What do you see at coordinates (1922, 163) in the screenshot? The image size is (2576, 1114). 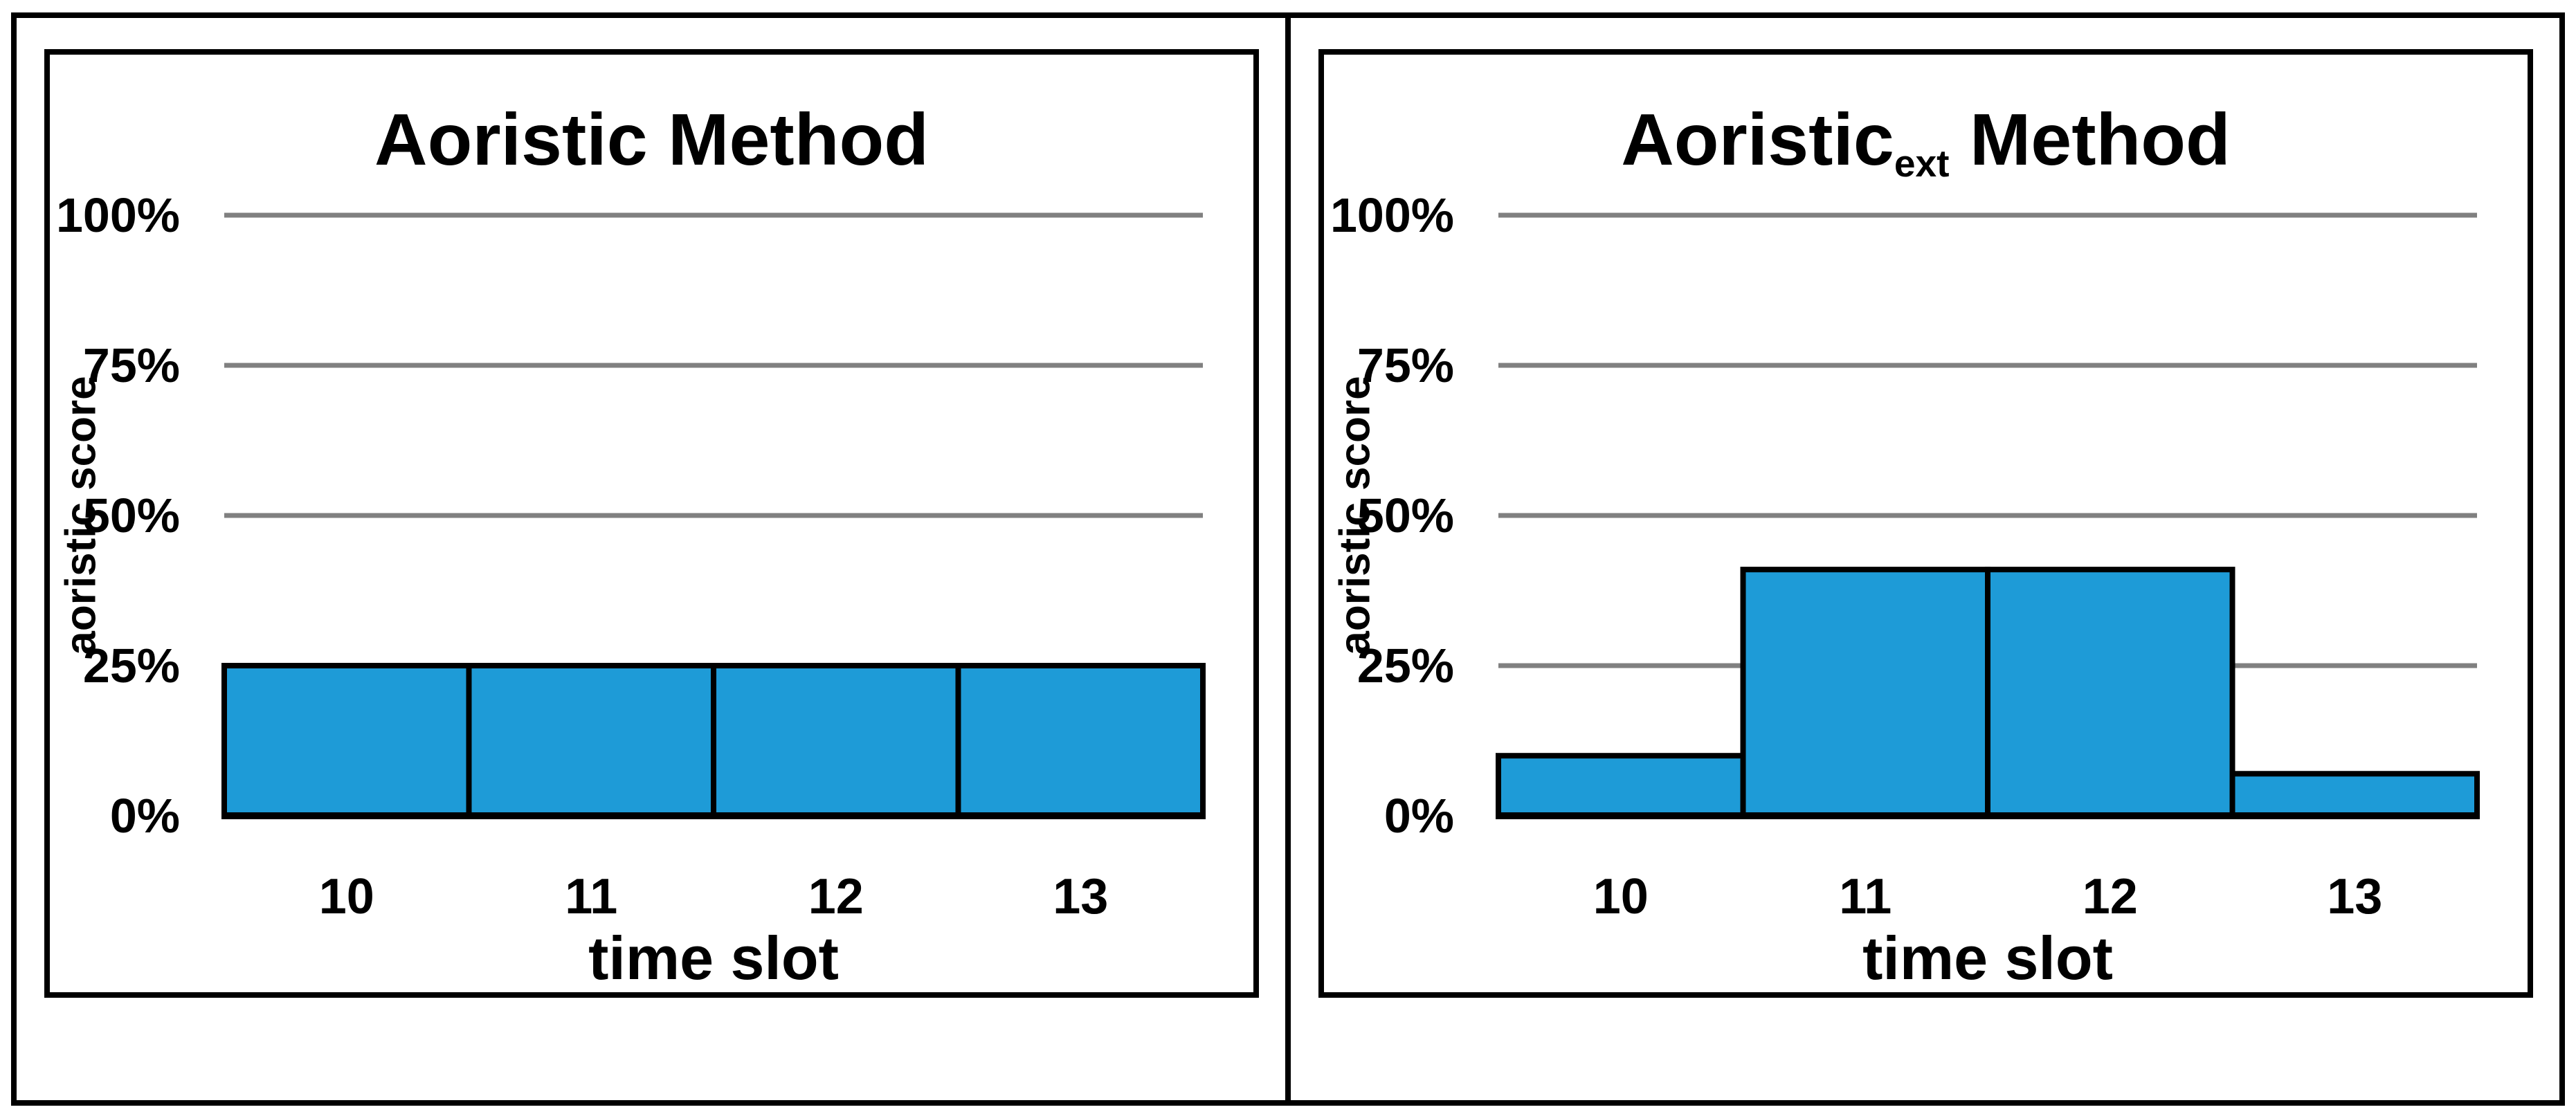 I see `chart-title-subscript: ext` at bounding box center [1922, 163].